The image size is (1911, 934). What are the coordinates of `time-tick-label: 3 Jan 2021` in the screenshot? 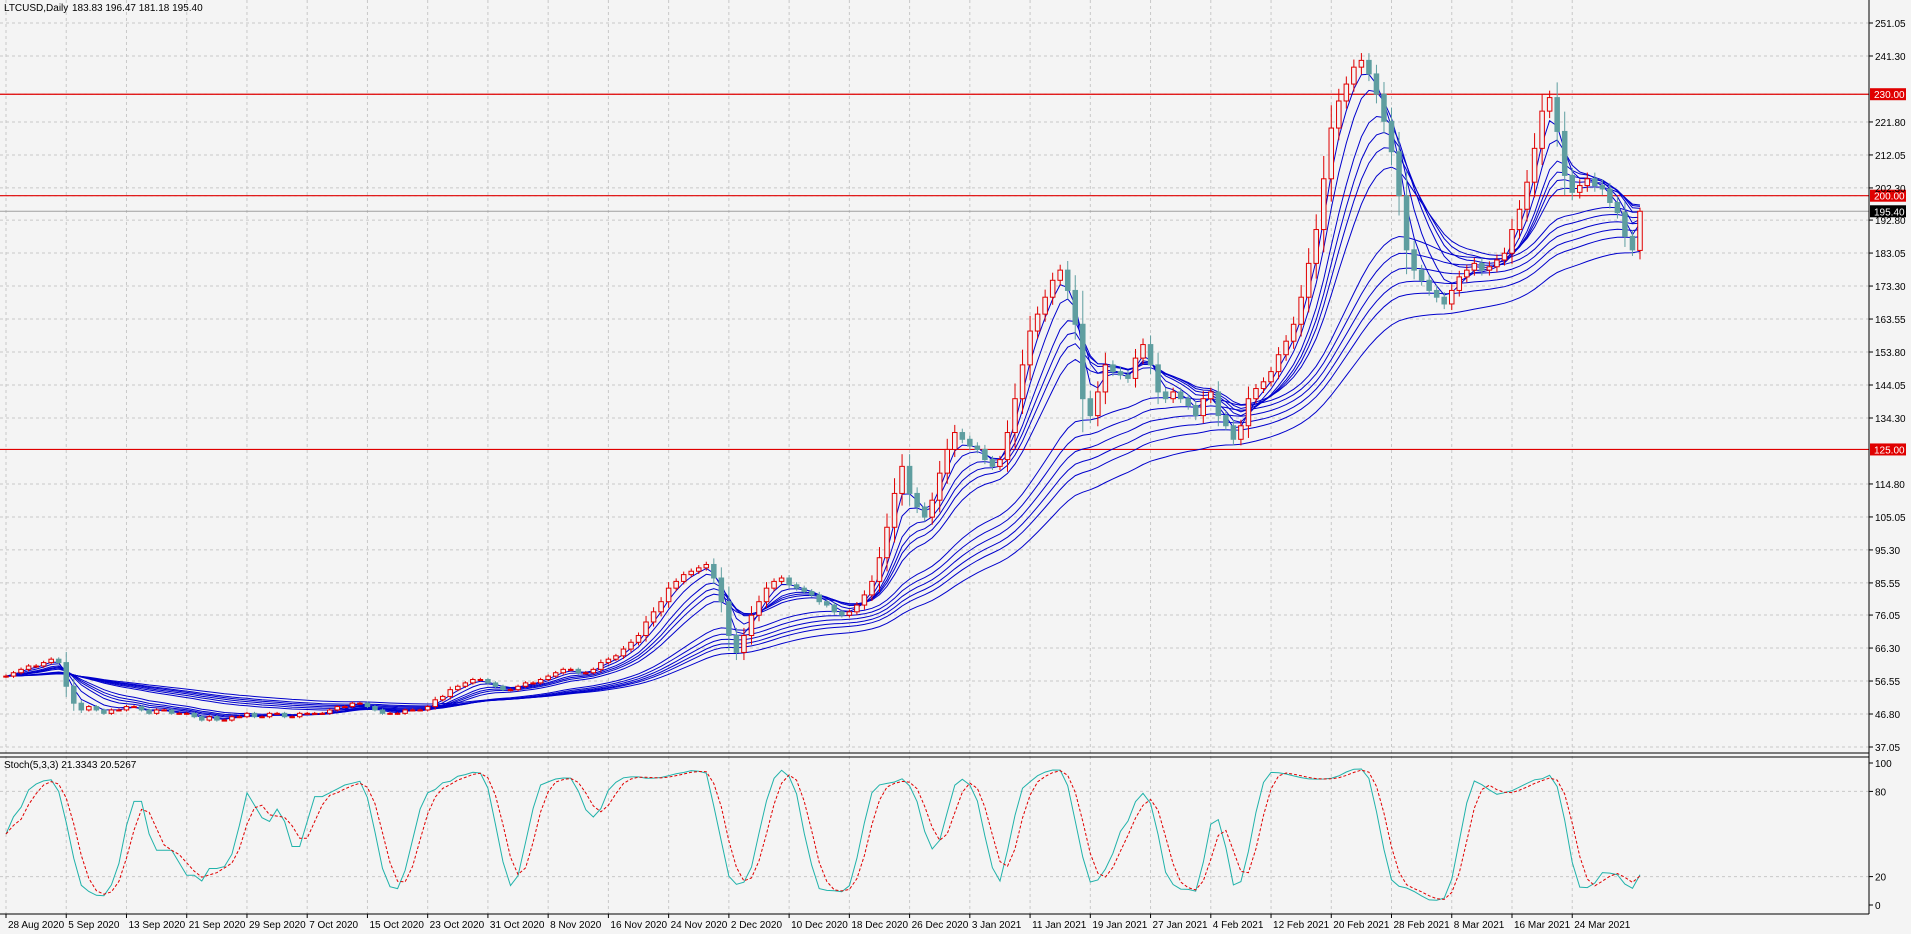 It's located at (997, 925).